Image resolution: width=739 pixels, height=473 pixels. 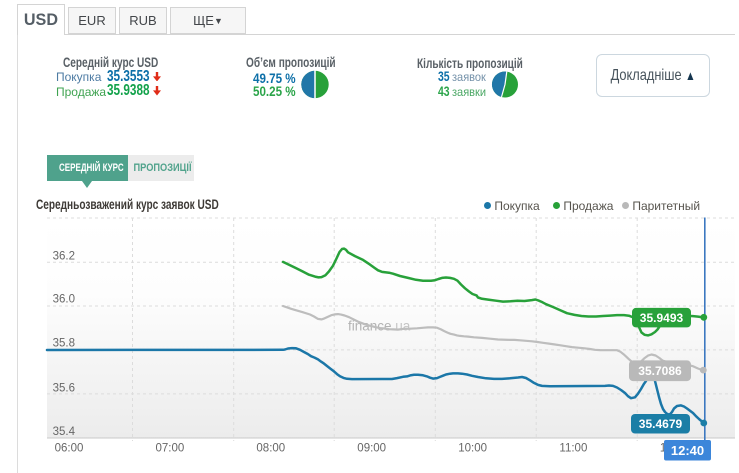 What do you see at coordinates (662, 318) in the screenshot?
I see `svg-text: 35.9493` at bounding box center [662, 318].